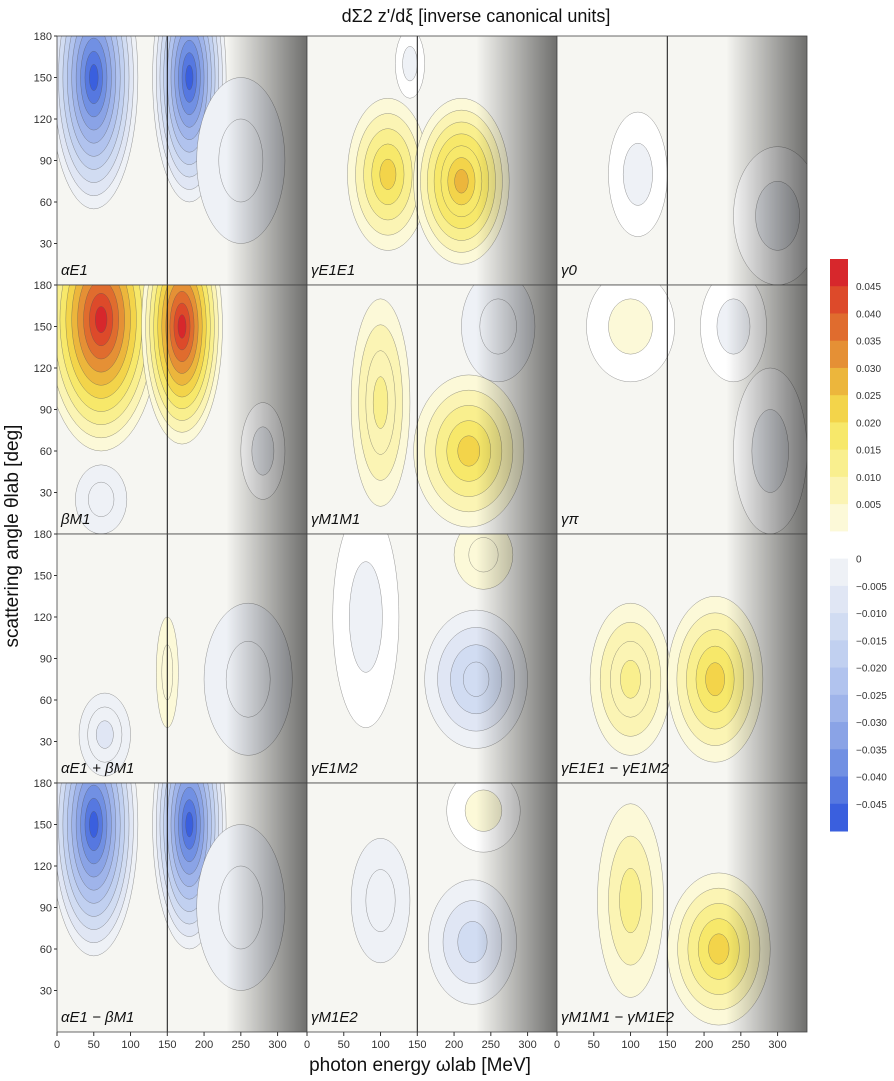  What do you see at coordinates (868, 423) in the screenshot?
I see `colorbar-tick-label: 0.020` at bounding box center [868, 423].